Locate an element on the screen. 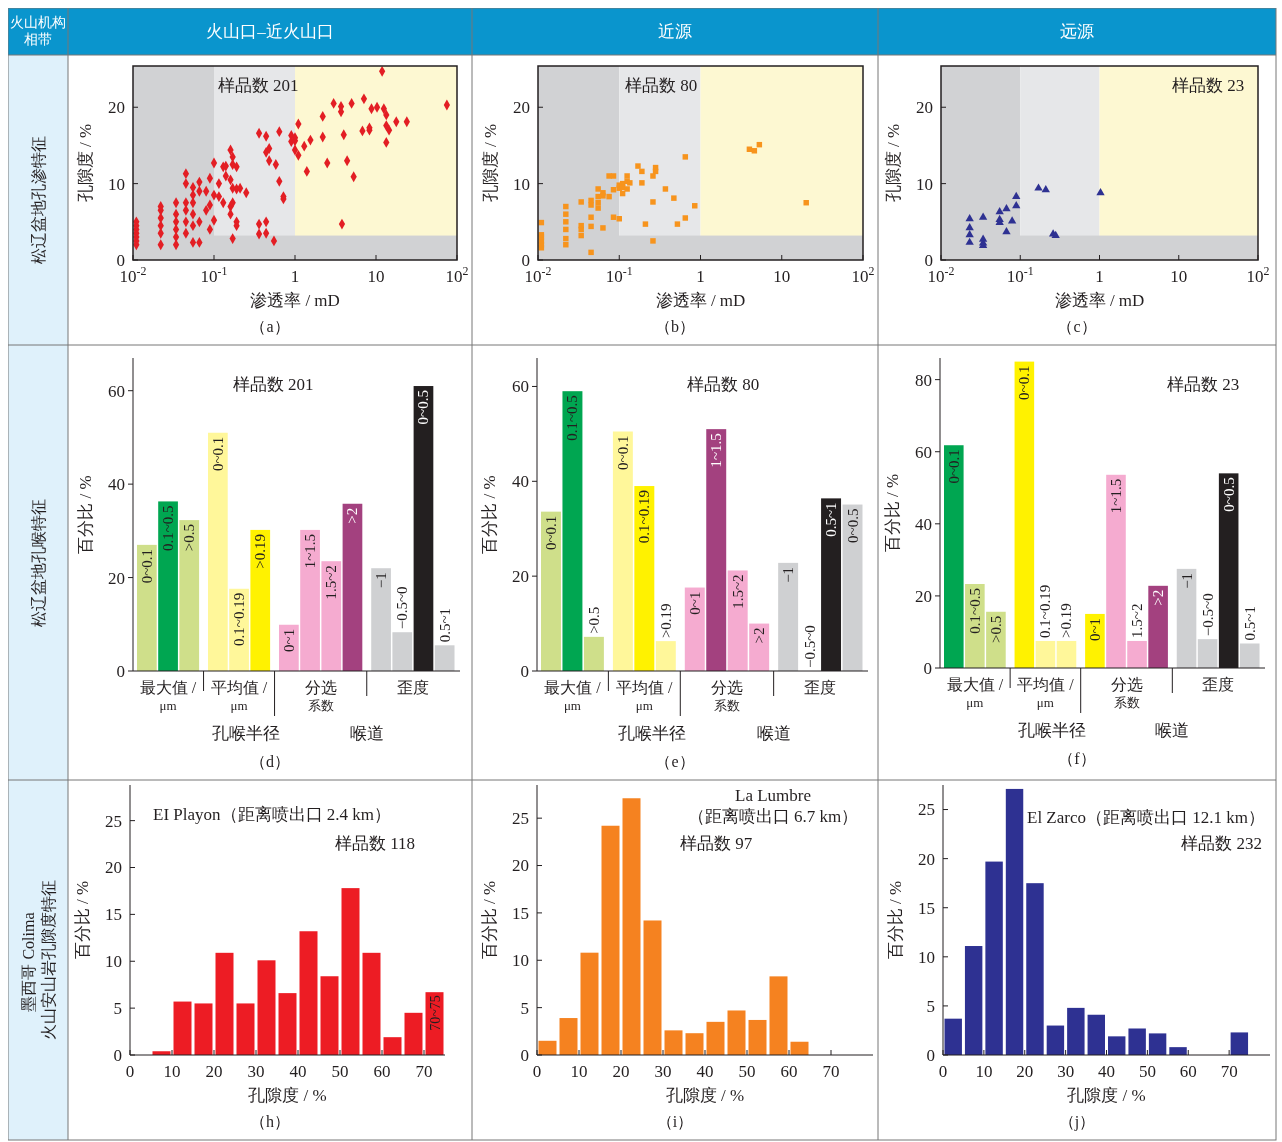 The height and width of the screenshot is (1142, 1282). annotation: 样品数 201 is located at coordinates (258, 85).